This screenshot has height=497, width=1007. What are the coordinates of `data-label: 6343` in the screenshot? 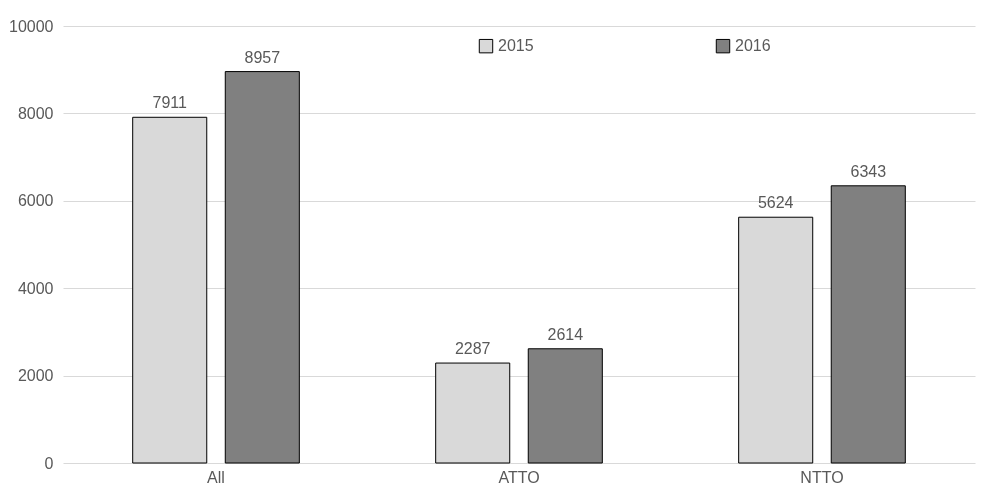 It's located at (868, 171).